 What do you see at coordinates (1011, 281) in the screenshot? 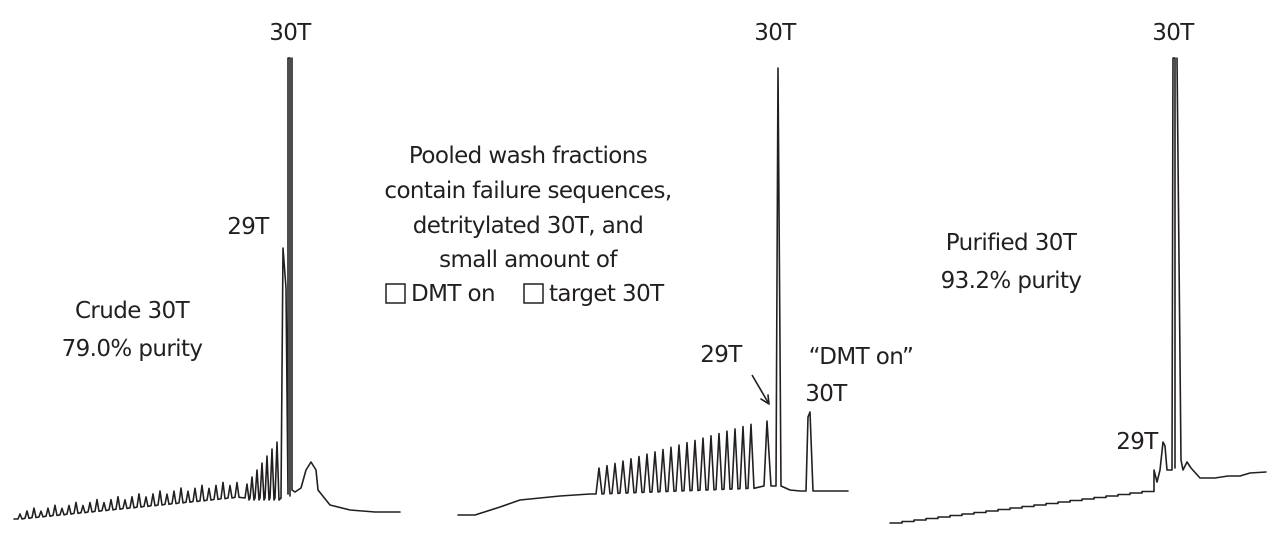
I see `panel-description-line-2: 93.2% purity` at bounding box center [1011, 281].